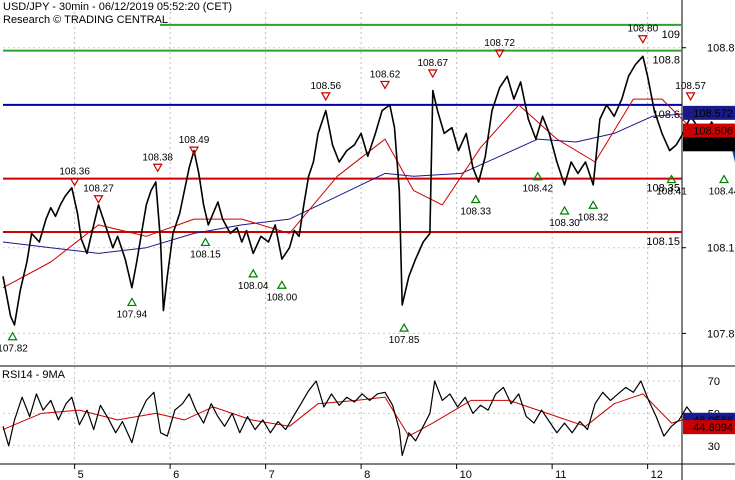 Image resolution: width=735 pixels, height=480 pixels. I want to click on trough-label: 108.15, so click(205, 254).